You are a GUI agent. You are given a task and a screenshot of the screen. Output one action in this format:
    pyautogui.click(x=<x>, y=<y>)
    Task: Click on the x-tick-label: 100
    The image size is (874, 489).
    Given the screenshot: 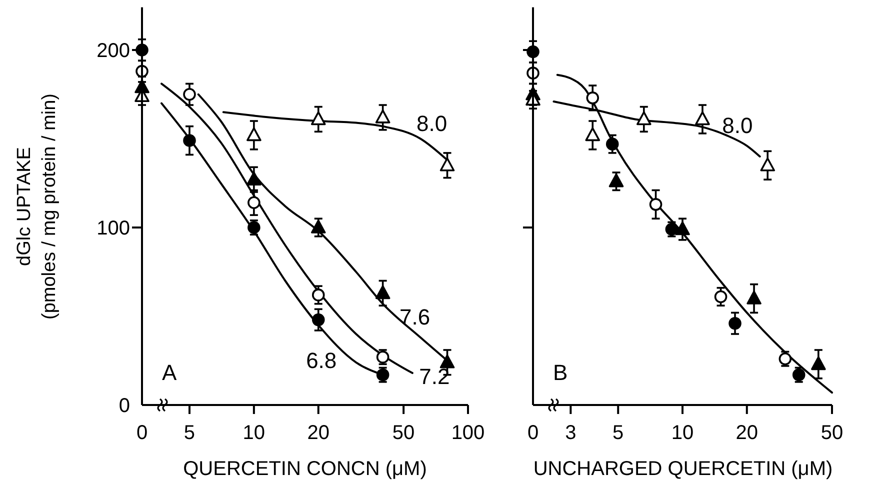 What is the action you would take?
    pyautogui.click(x=468, y=433)
    